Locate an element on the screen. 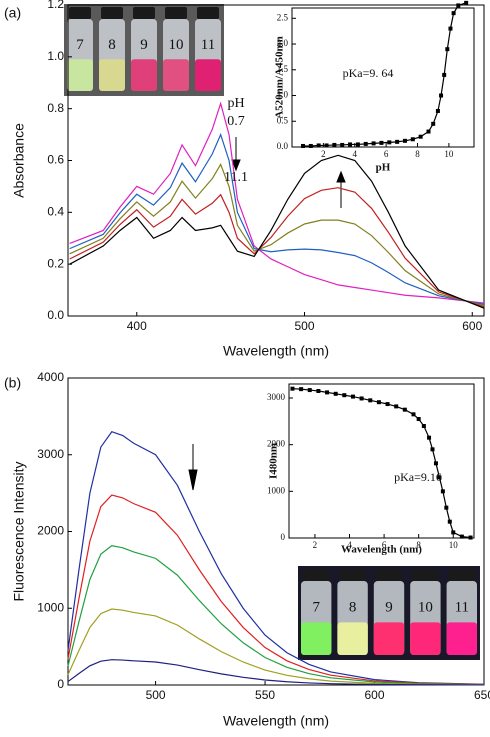  x-axis-label: Wavelength (nm) is located at coordinates (381, 550).